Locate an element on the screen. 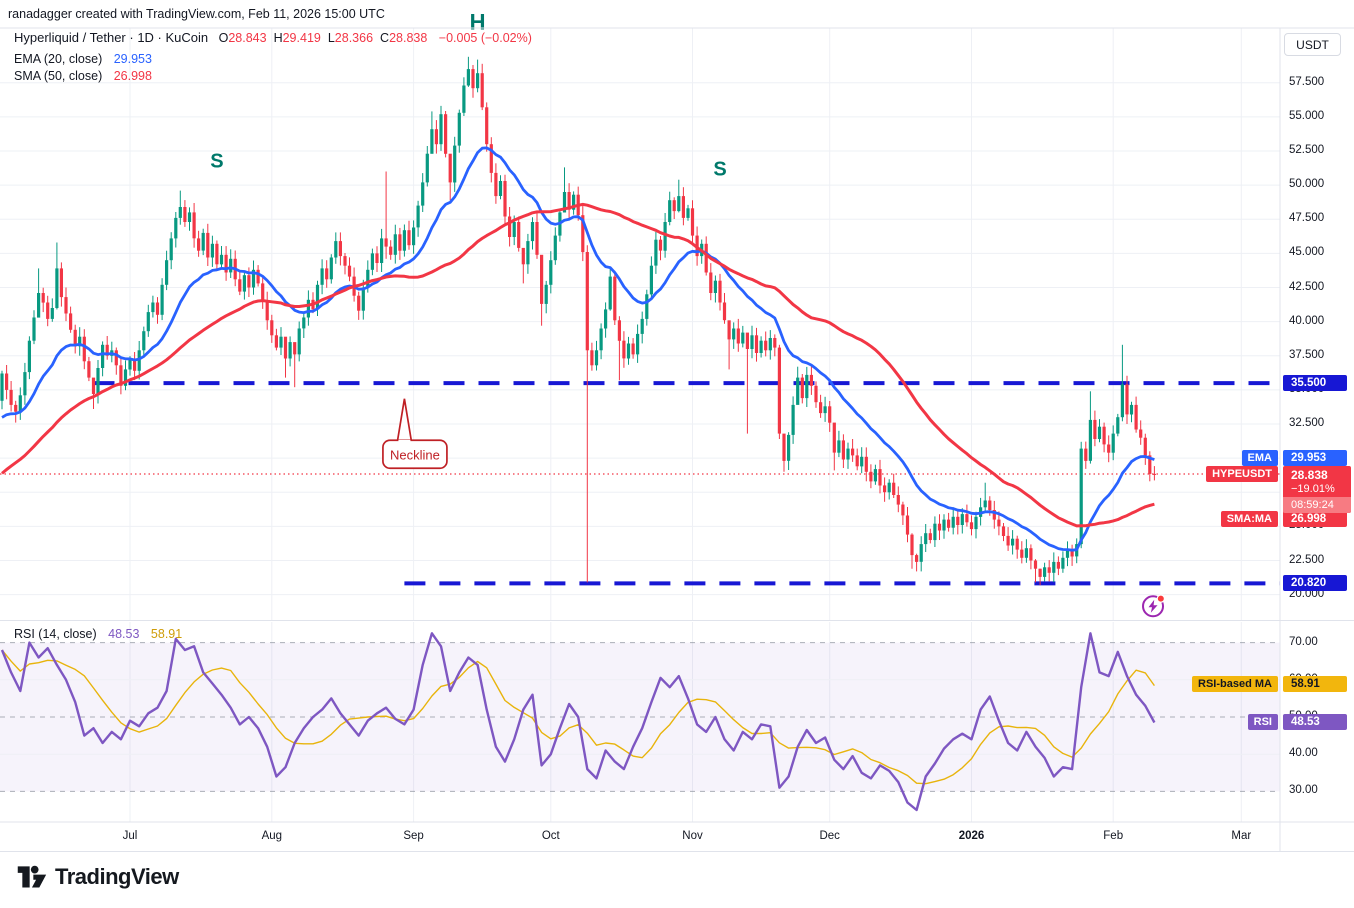  tradingview-logo: TradingView is located at coordinates (97, 876).